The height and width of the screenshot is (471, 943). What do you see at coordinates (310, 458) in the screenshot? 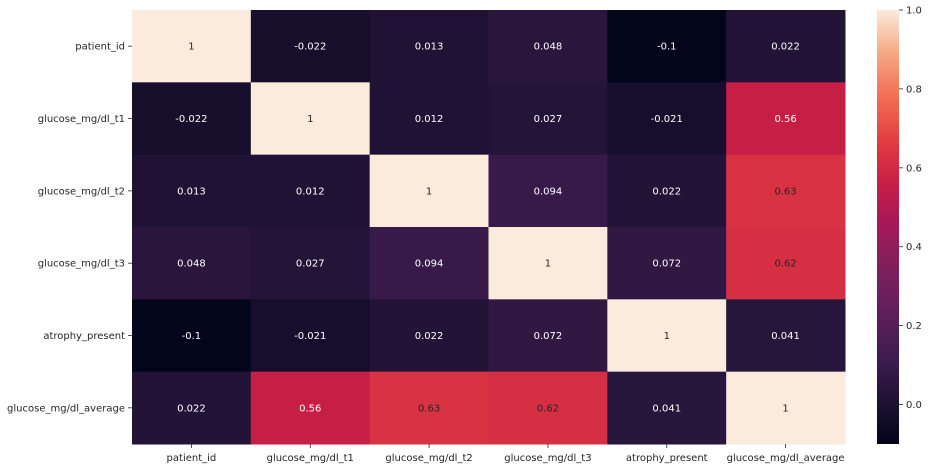
I see `x-tick-label: glucose_mg/dl_t1` at bounding box center [310, 458].